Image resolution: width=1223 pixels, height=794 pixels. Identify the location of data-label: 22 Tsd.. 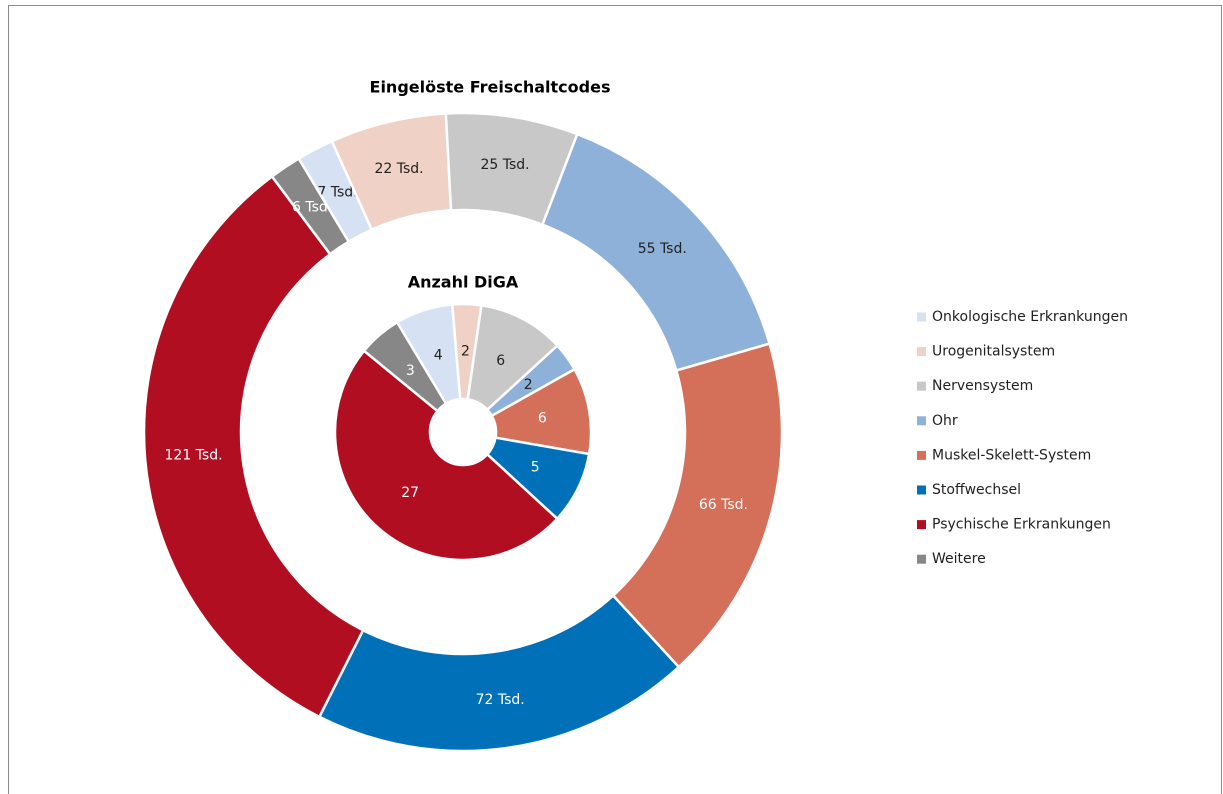
(398, 169).